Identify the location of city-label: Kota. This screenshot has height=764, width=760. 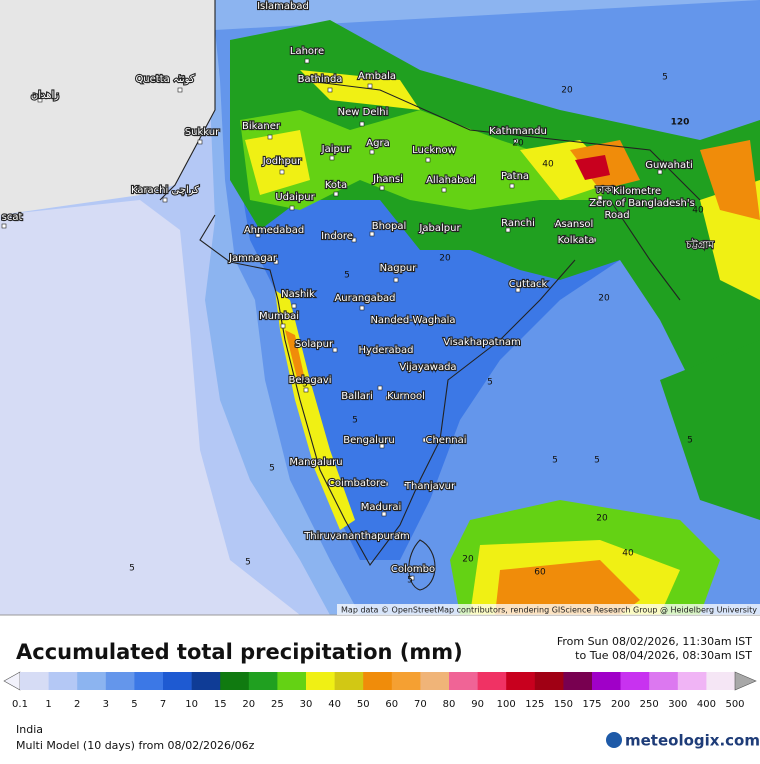
(336, 185).